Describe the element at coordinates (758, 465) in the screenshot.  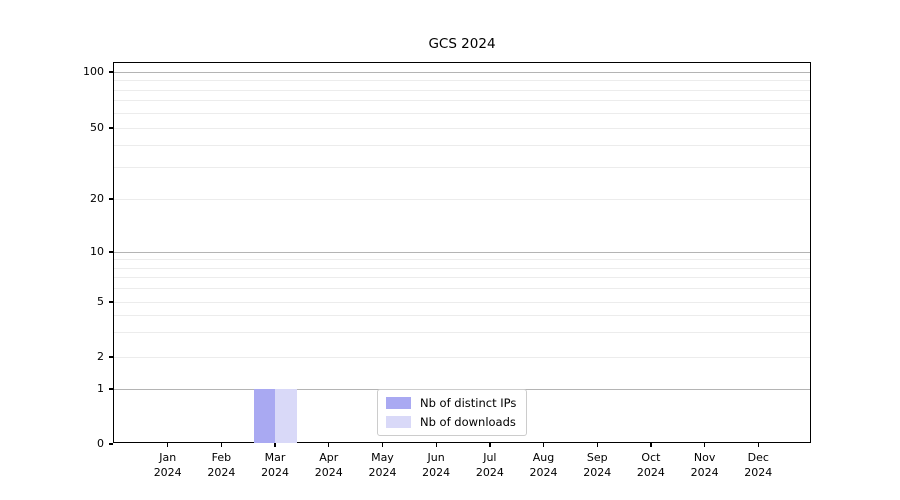
I see `x-tick-label-dec: Dec 2024` at that location.